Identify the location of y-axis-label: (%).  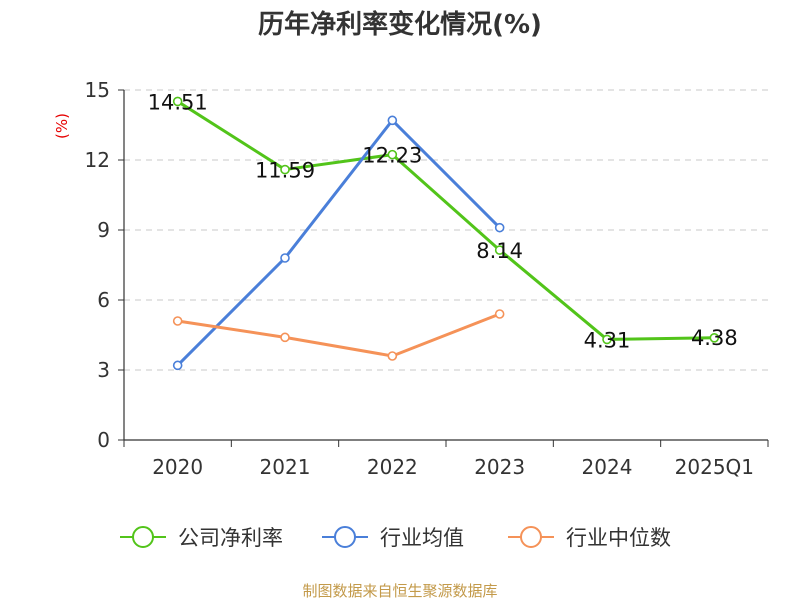
(62, 126).